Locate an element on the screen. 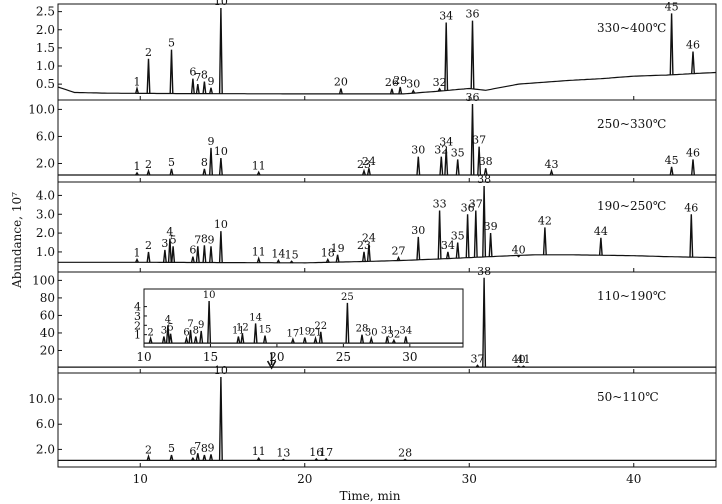 The image size is (722, 504). panel-5-peak-label-17: 17 is located at coordinates (326, 452).